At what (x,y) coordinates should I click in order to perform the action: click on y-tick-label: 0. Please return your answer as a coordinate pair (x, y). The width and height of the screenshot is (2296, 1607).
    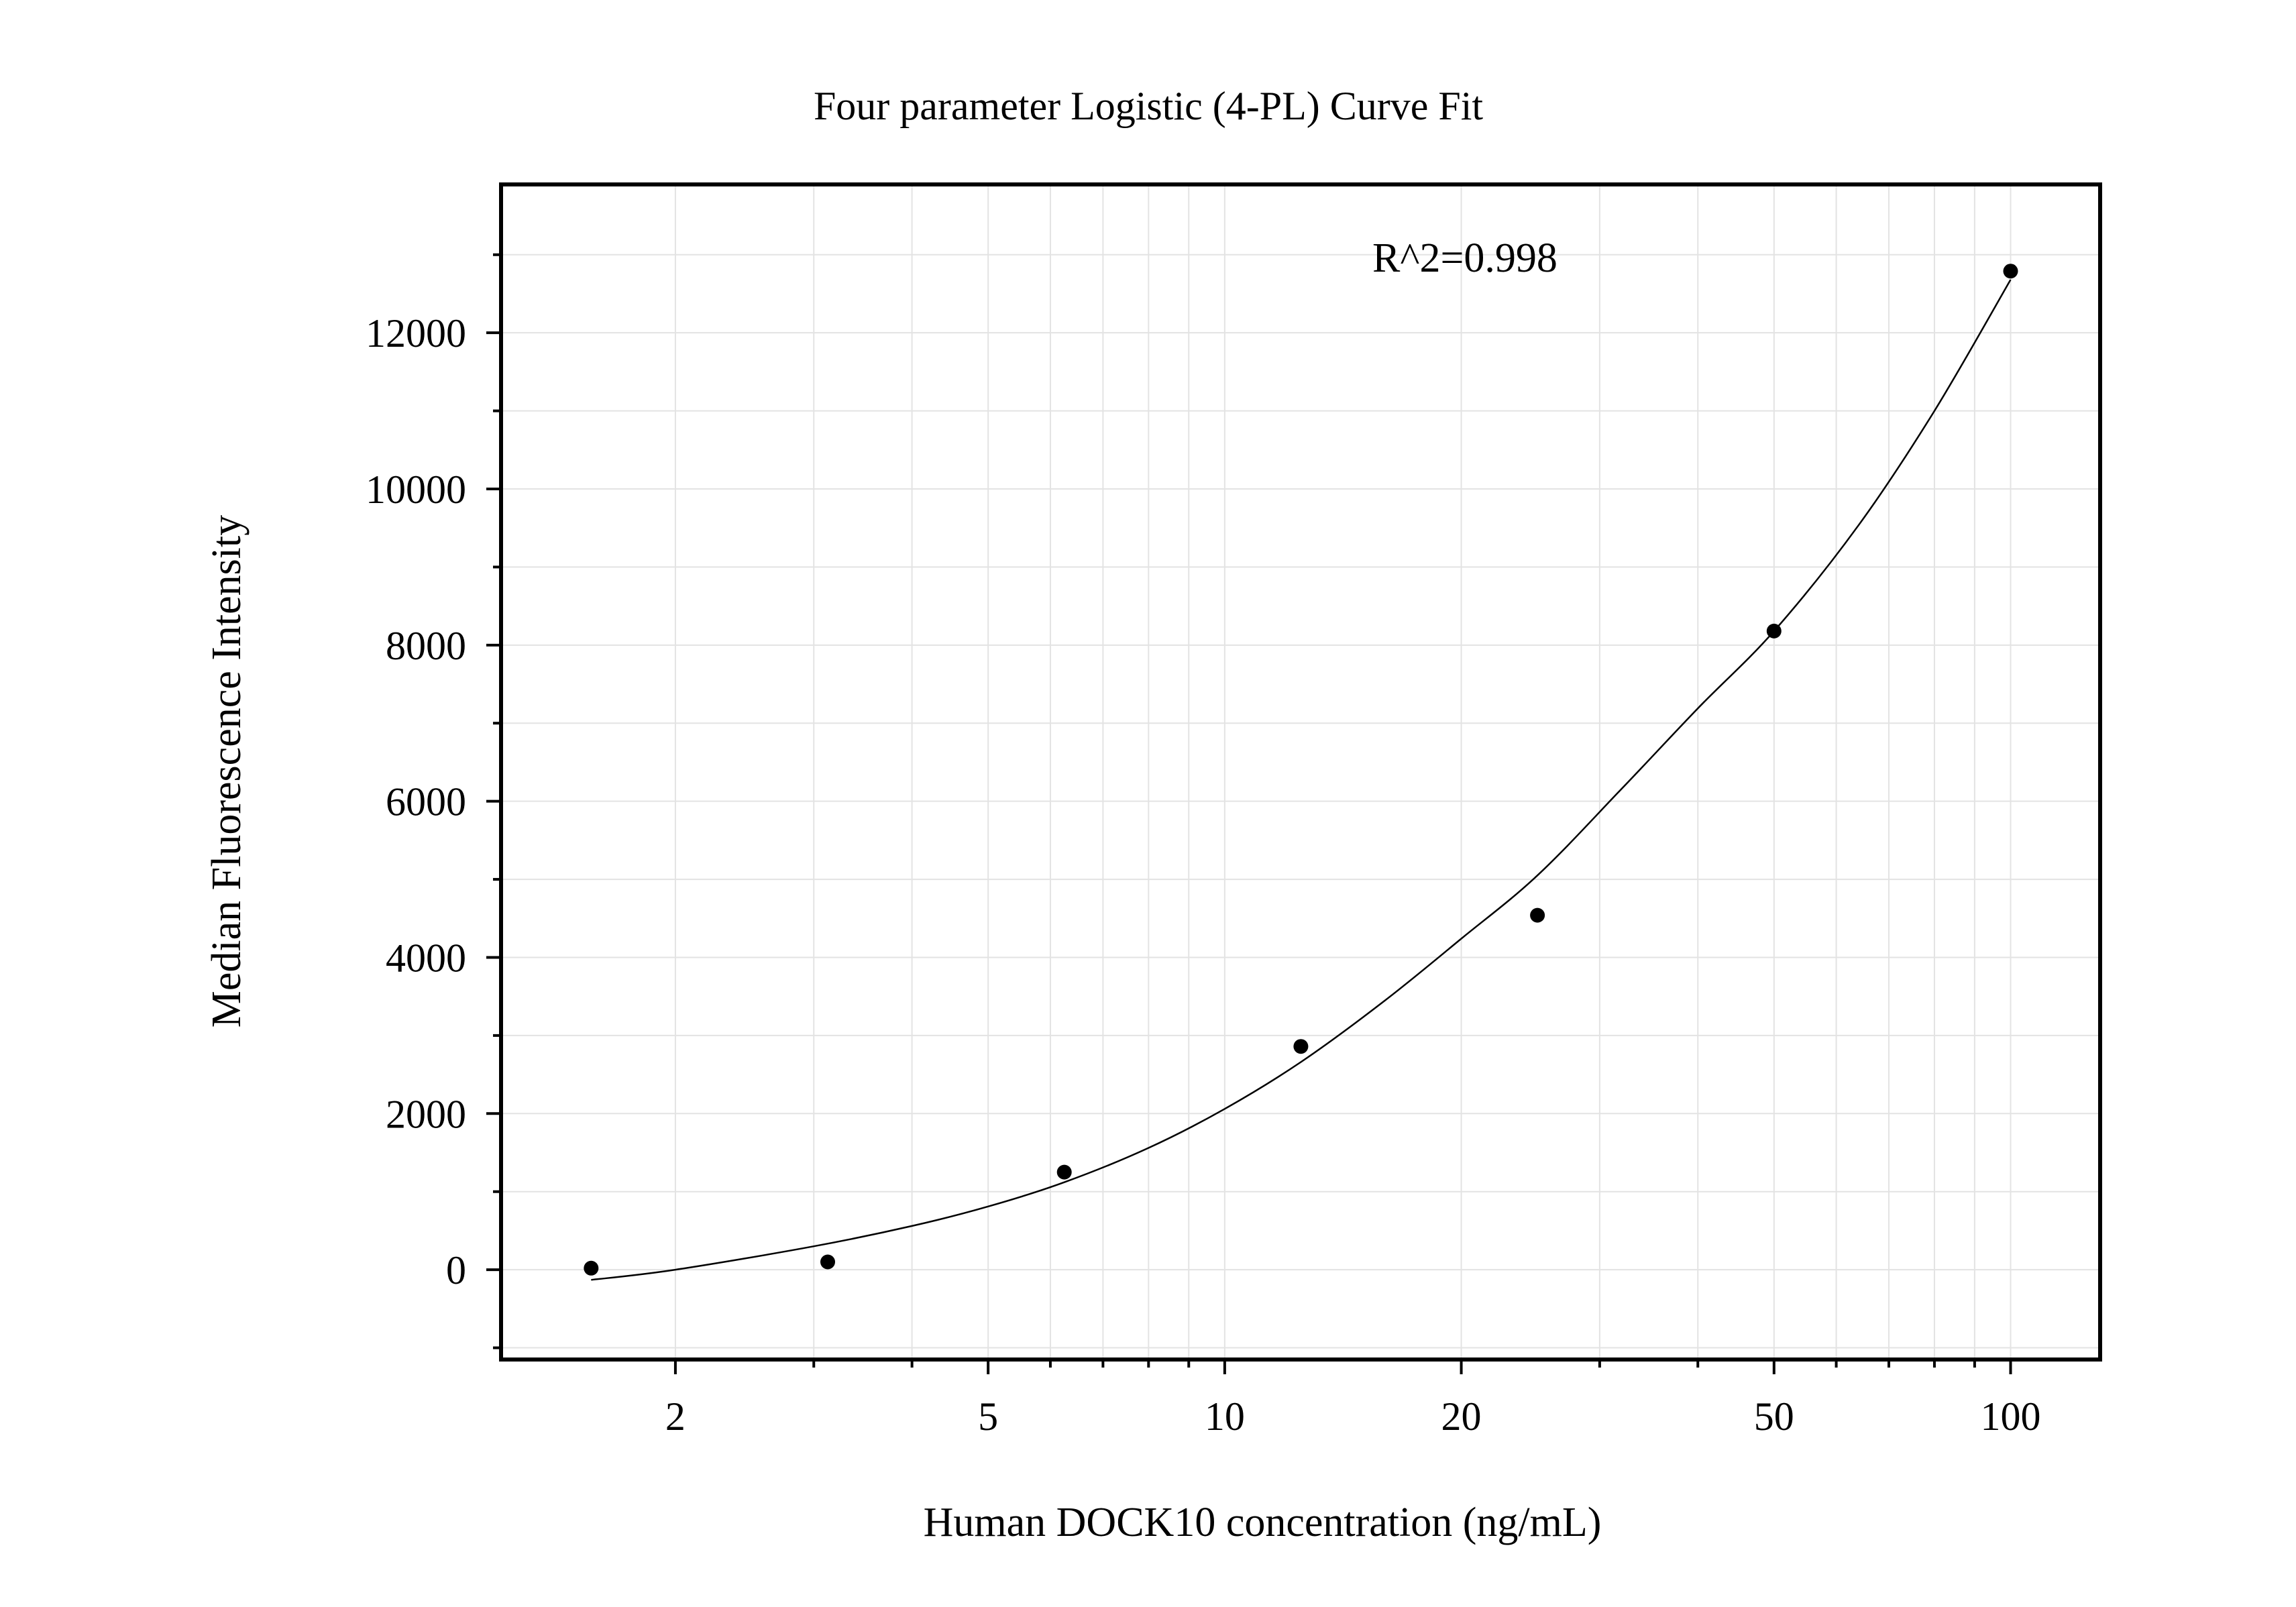
    Looking at the image, I should click on (456, 1270).